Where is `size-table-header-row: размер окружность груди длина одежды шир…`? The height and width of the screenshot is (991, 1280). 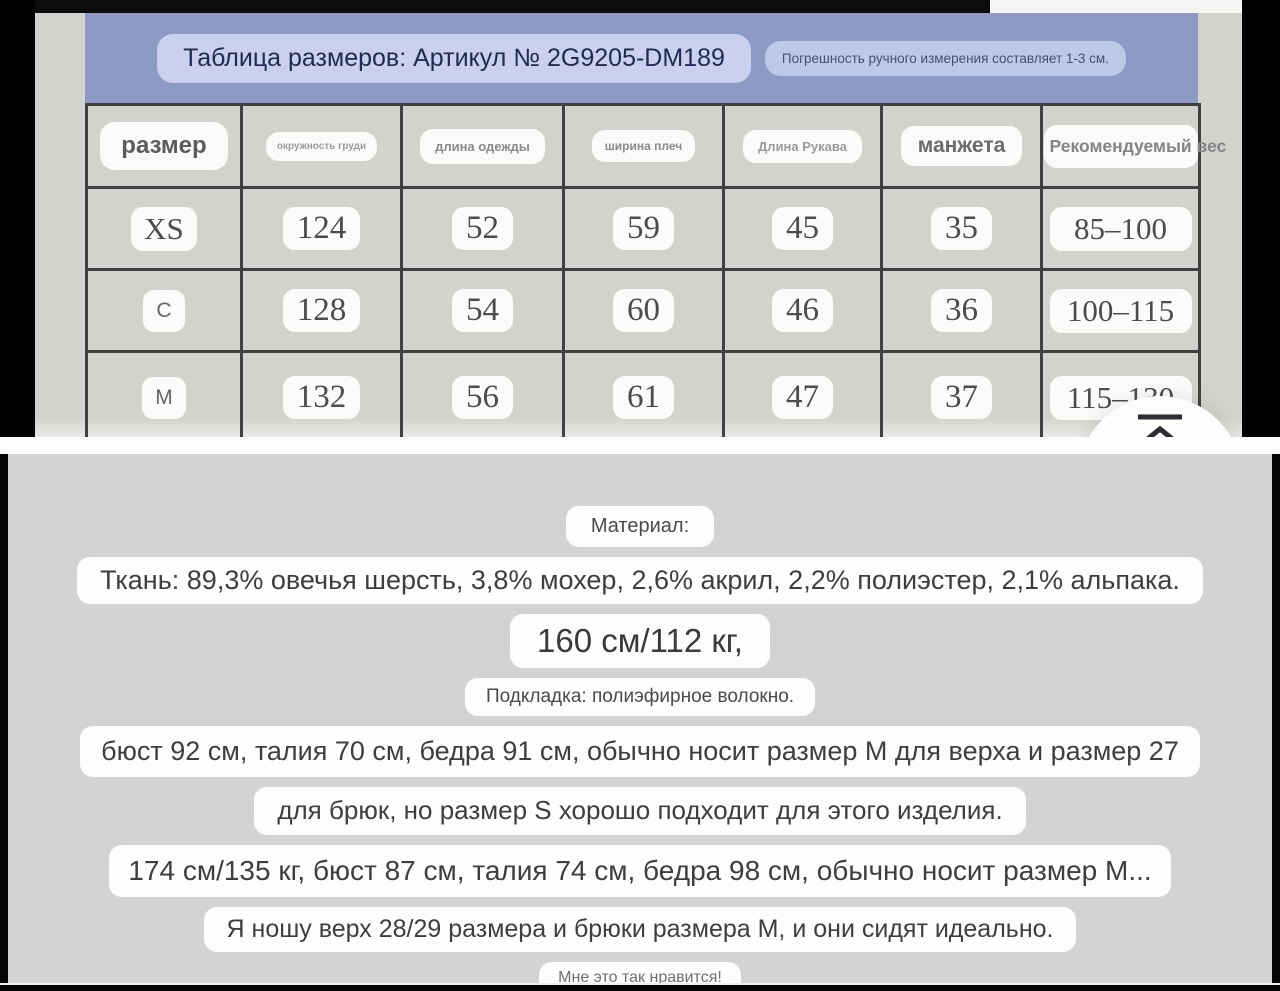
size-table-header-row: размер окружность груди длина одежды шир… is located at coordinates (655, 146).